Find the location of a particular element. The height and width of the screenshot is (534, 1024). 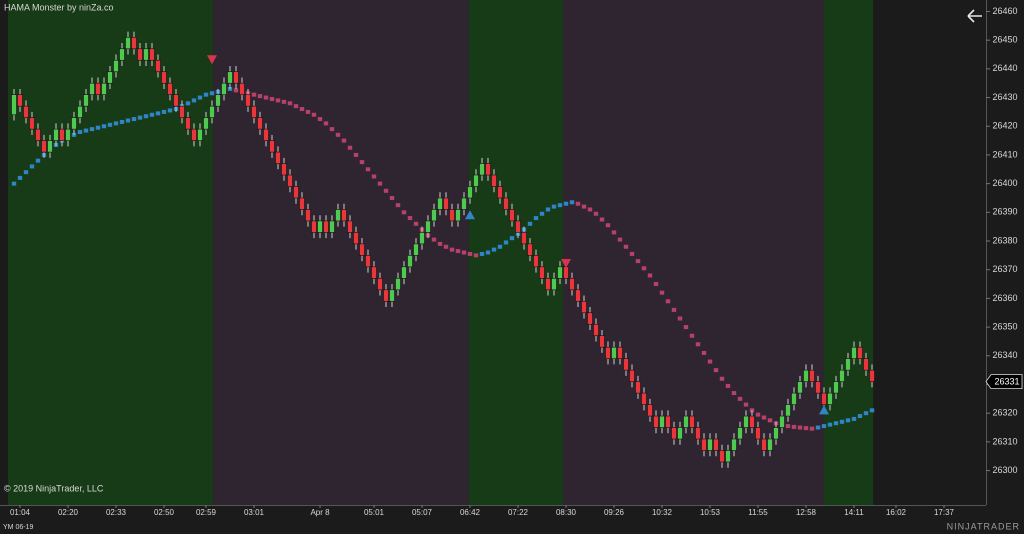

x-tick-label: 07:22 is located at coordinates (518, 512).